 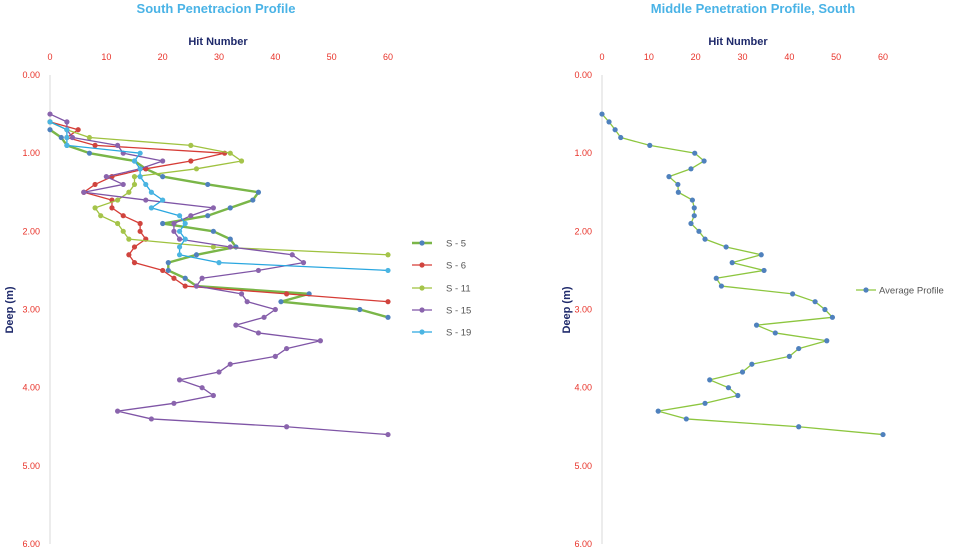 What do you see at coordinates (458, 289) in the screenshot?
I see `legend-label-s-11: S - 11` at bounding box center [458, 289].